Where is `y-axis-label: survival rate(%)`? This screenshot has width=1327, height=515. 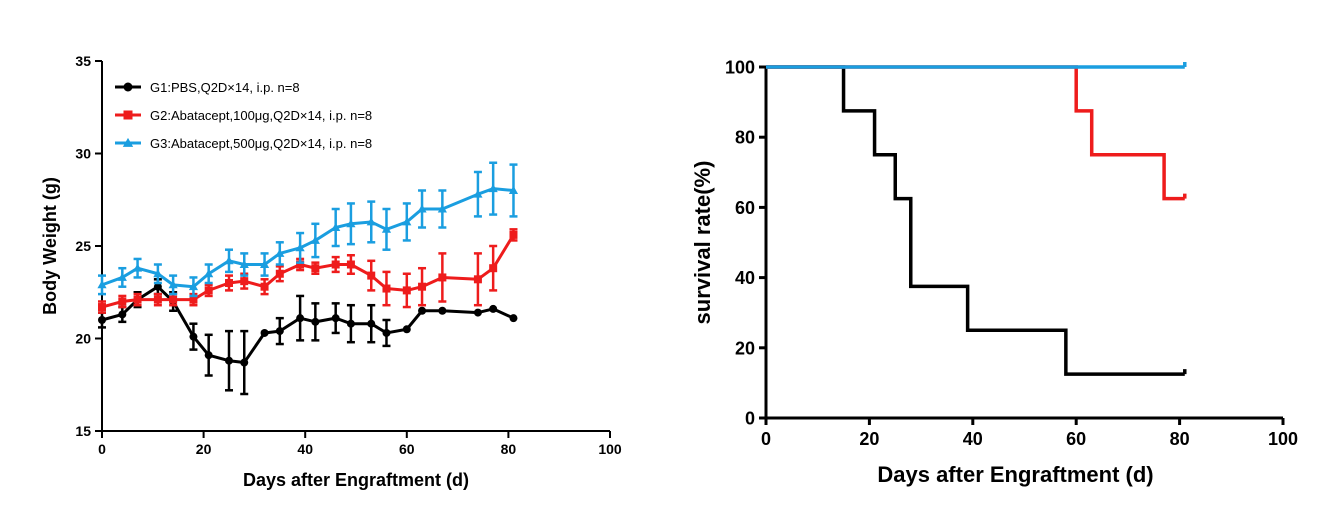 y-axis-label: survival rate(%) is located at coordinates (702, 243).